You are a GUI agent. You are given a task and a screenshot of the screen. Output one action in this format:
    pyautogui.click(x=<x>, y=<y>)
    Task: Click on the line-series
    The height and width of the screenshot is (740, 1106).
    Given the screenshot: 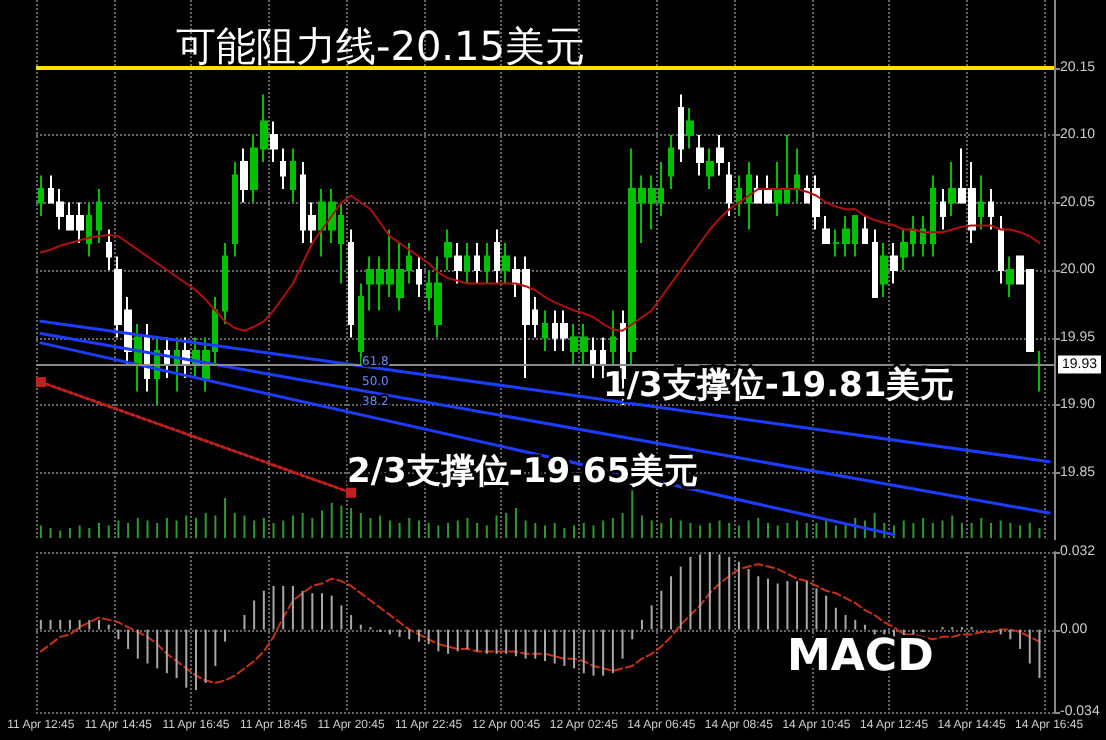 What is the action you would take?
    pyautogui.click(x=540, y=623)
    